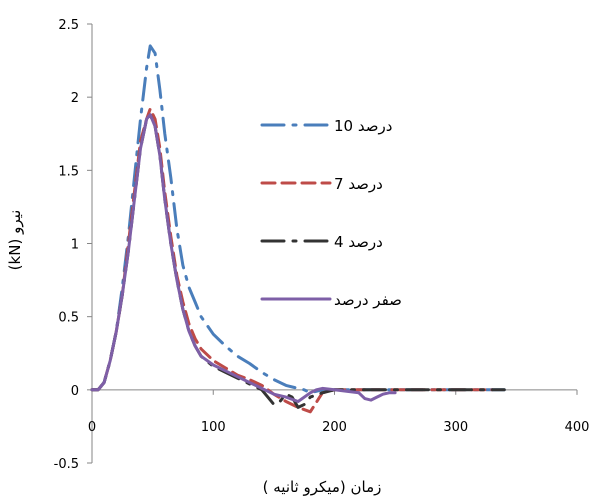 The image size is (598, 498). What do you see at coordinates (75, 245) in the screenshot?
I see `y-tick-label: 1` at bounding box center [75, 245].